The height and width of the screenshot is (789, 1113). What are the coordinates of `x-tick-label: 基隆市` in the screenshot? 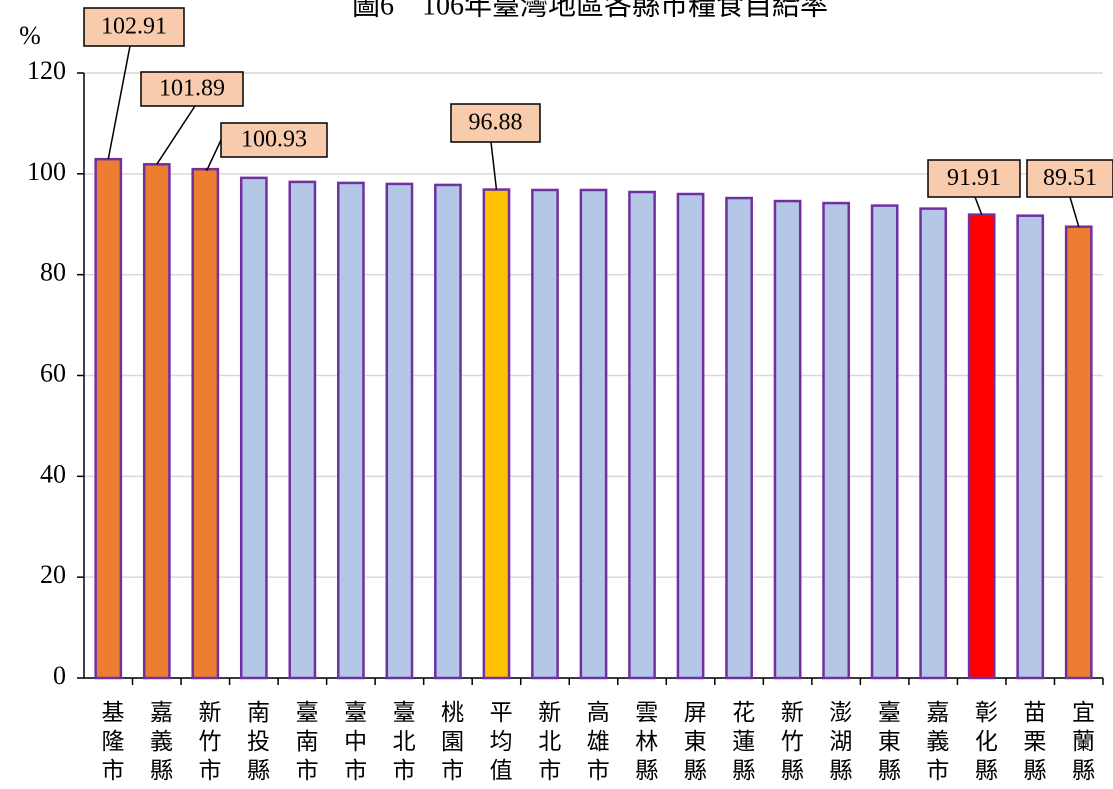 It's located at (111, 743).